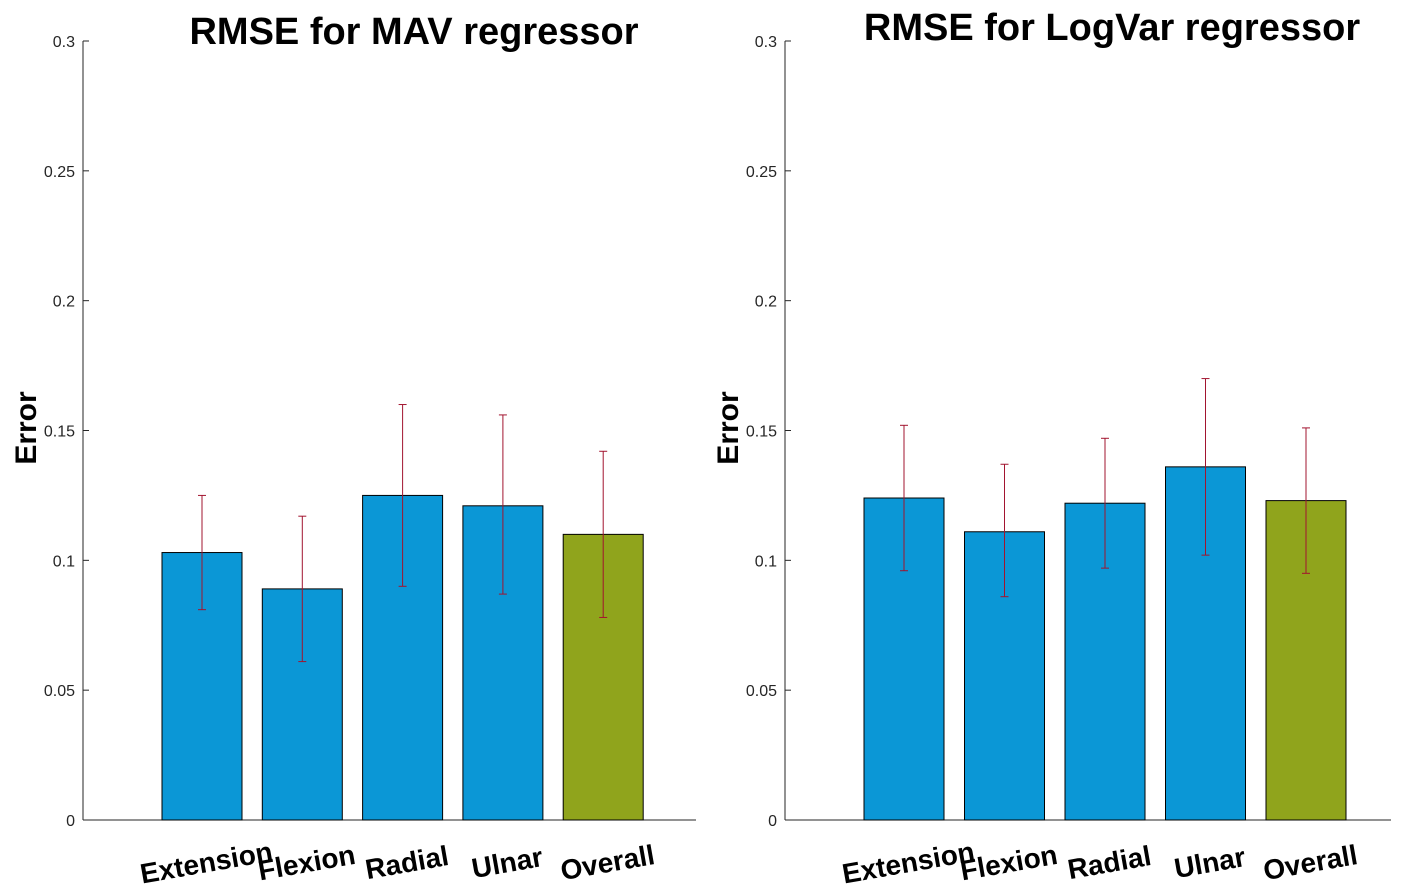 Image resolution: width=1426 pixels, height=890 pixels. What do you see at coordinates (413, 32) in the screenshot?
I see `chart-title: RMSE for MAV regressor` at bounding box center [413, 32].